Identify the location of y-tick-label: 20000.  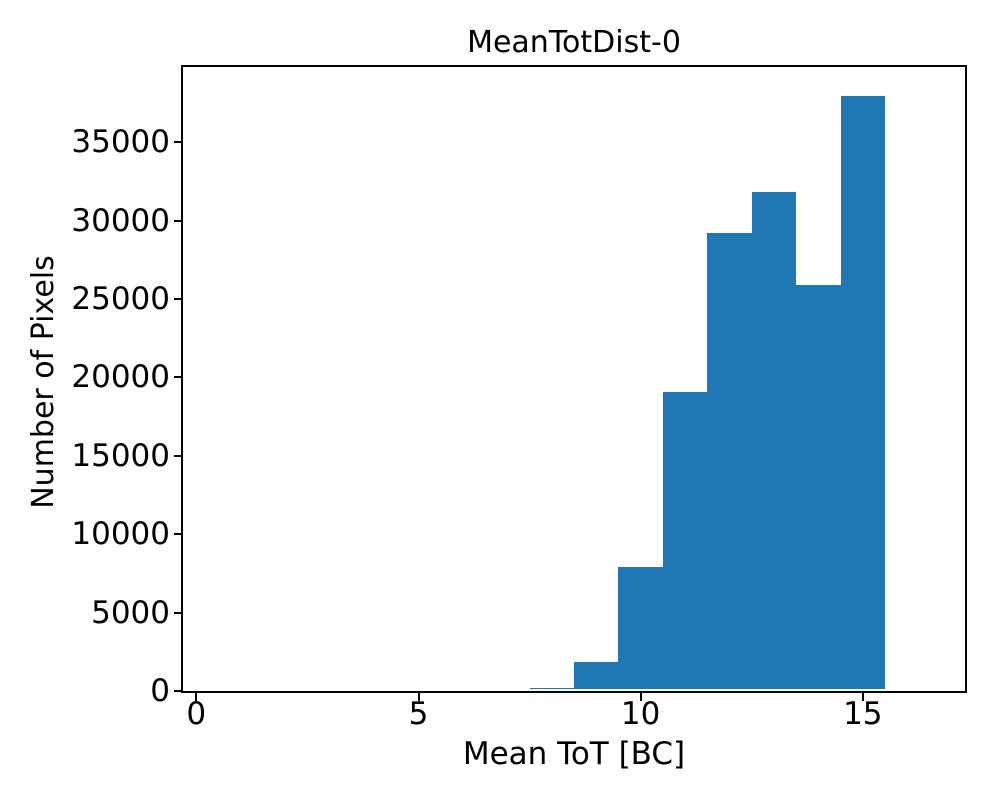
(120, 377).